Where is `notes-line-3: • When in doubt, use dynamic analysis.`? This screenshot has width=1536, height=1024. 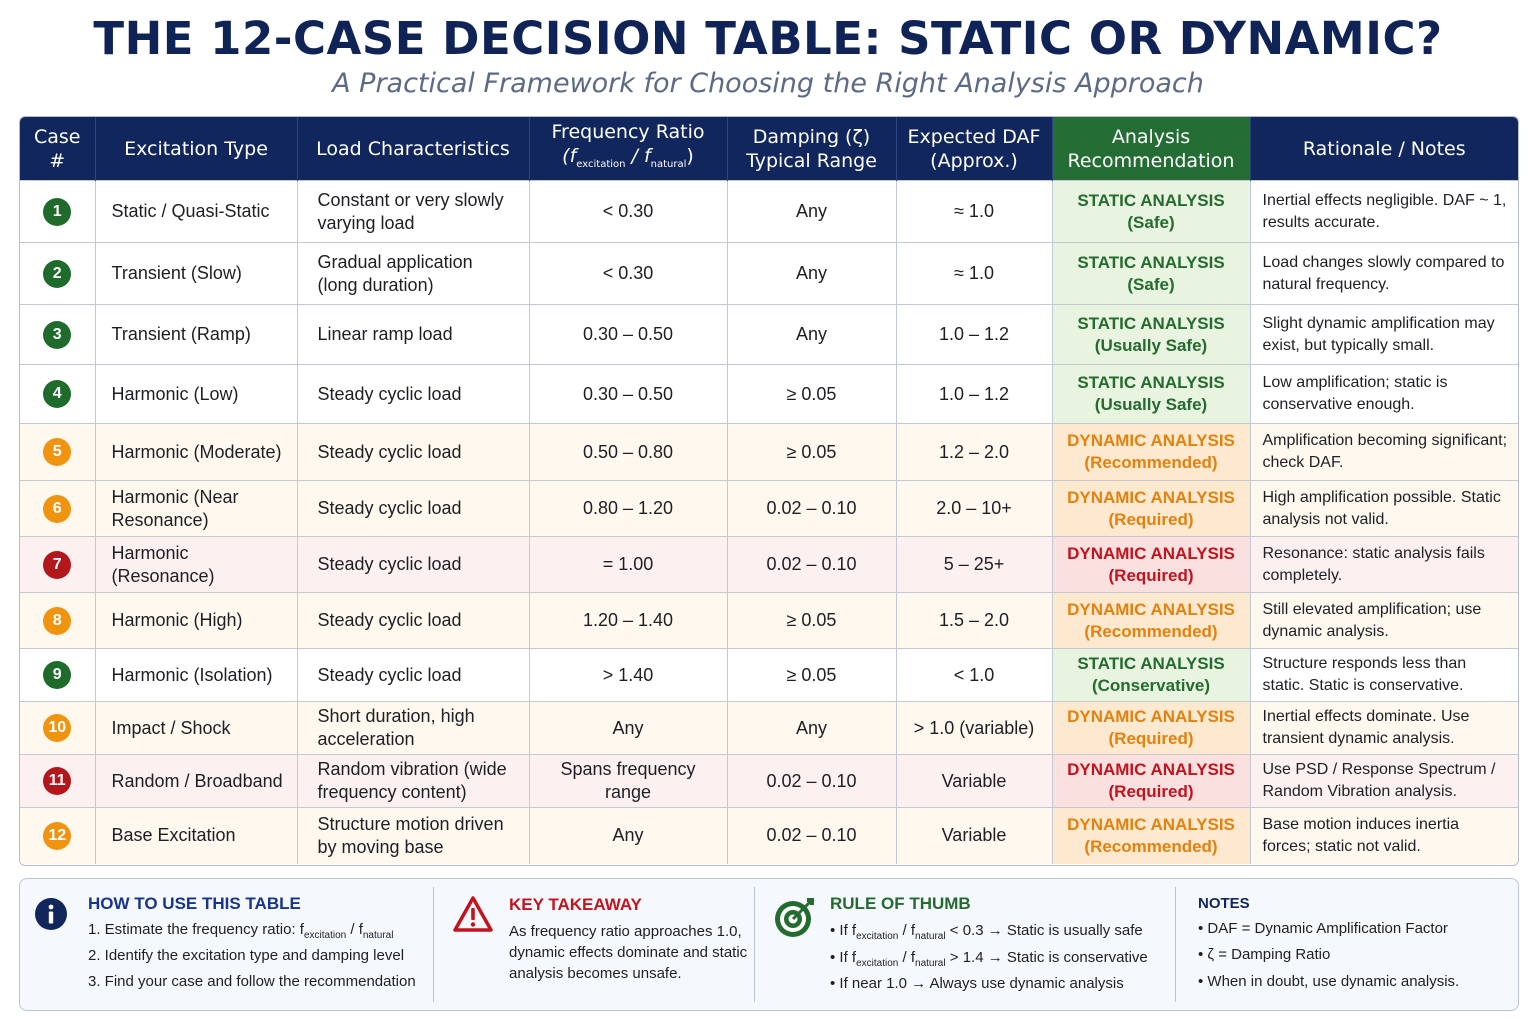
notes-line-3: • When in doubt, use dynamic analysis. is located at coordinates (1329, 981).